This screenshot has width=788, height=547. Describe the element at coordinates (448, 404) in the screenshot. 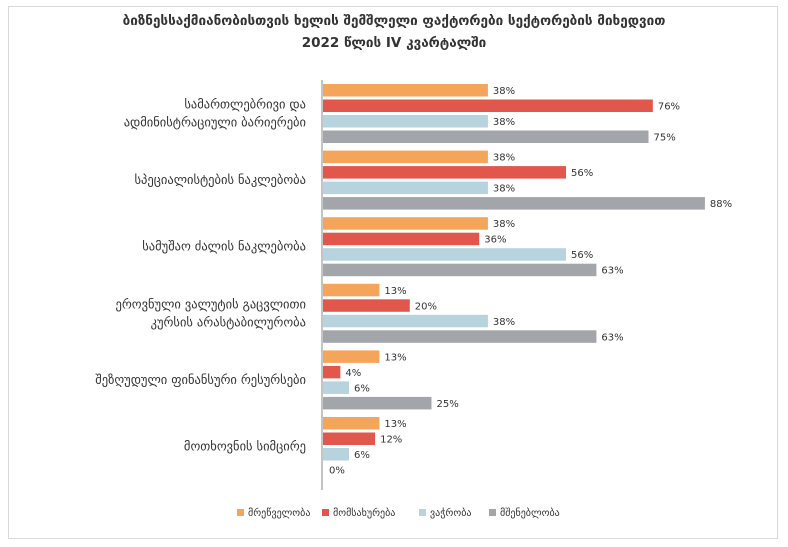

I see `data-label: 25%` at that location.